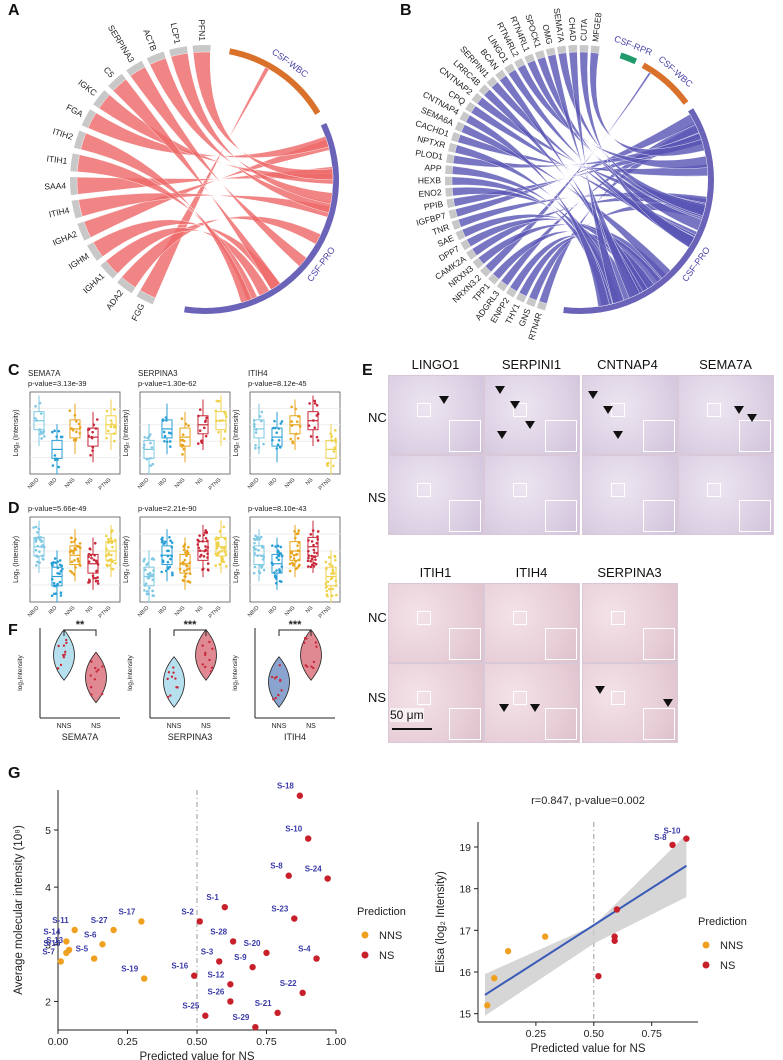 The image size is (783, 1060). Describe the element at coordinates (390, 936) in the screenshot. I see `legend-label: NNS` at that location.